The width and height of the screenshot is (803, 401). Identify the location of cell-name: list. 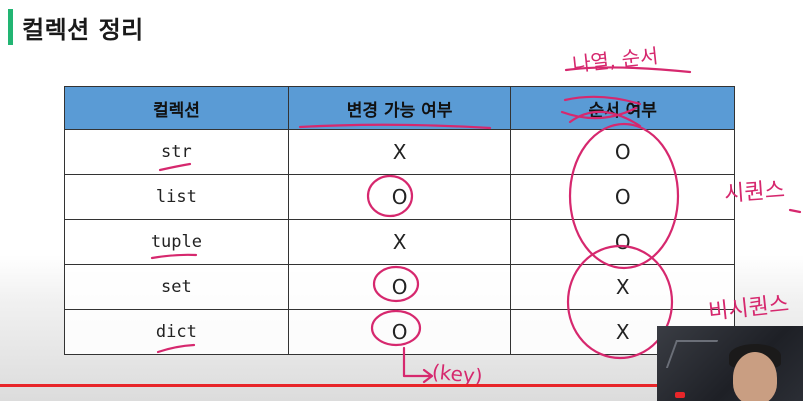
(176, 197).